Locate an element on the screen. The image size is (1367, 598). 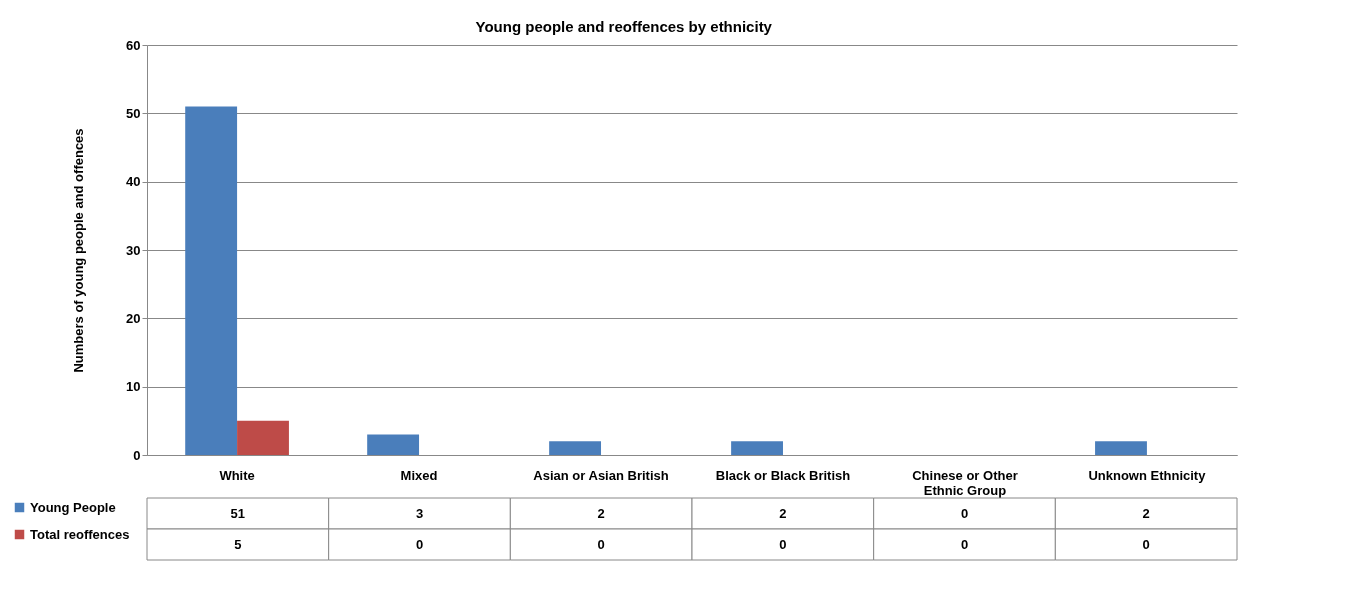
legend-label: Total reoffences is located at coordinates (80, 534).